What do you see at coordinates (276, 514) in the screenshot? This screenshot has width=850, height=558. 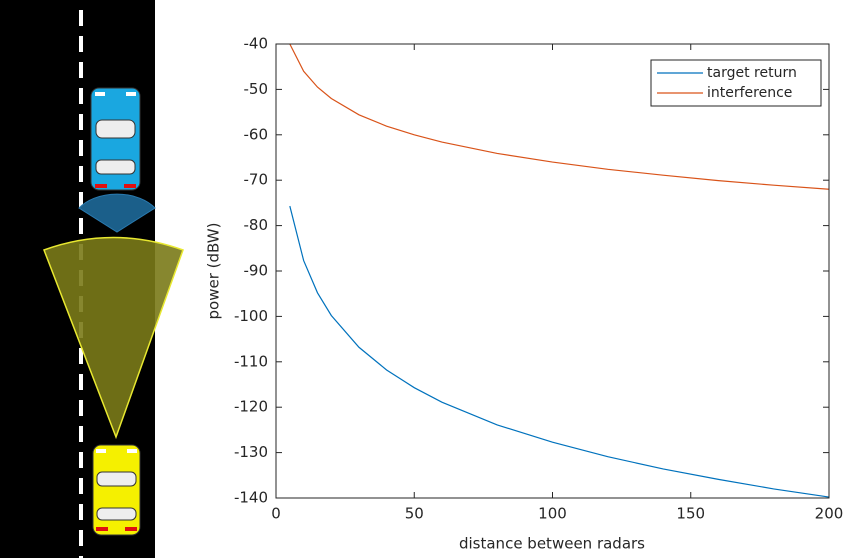 I see `x-tick-label: 0` at bounding box center [276, 514].